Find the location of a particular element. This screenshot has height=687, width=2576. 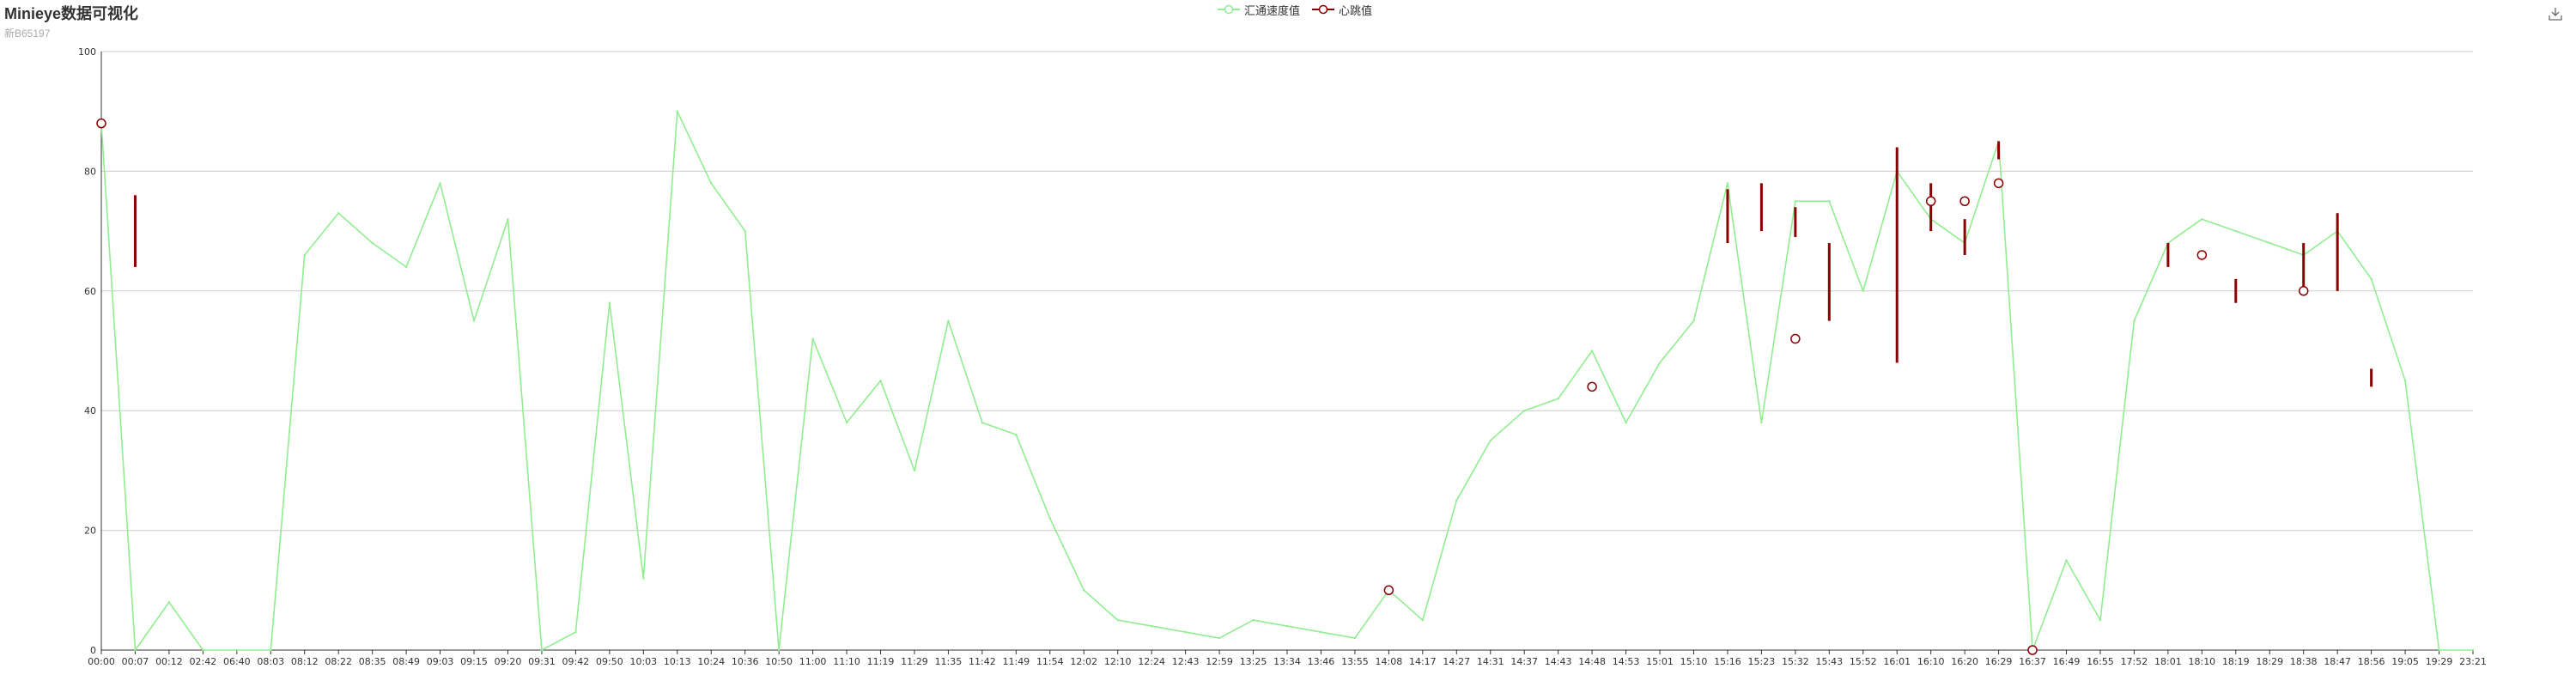

x-tick-label: 18:47 is located at coordinates (2338, 661).